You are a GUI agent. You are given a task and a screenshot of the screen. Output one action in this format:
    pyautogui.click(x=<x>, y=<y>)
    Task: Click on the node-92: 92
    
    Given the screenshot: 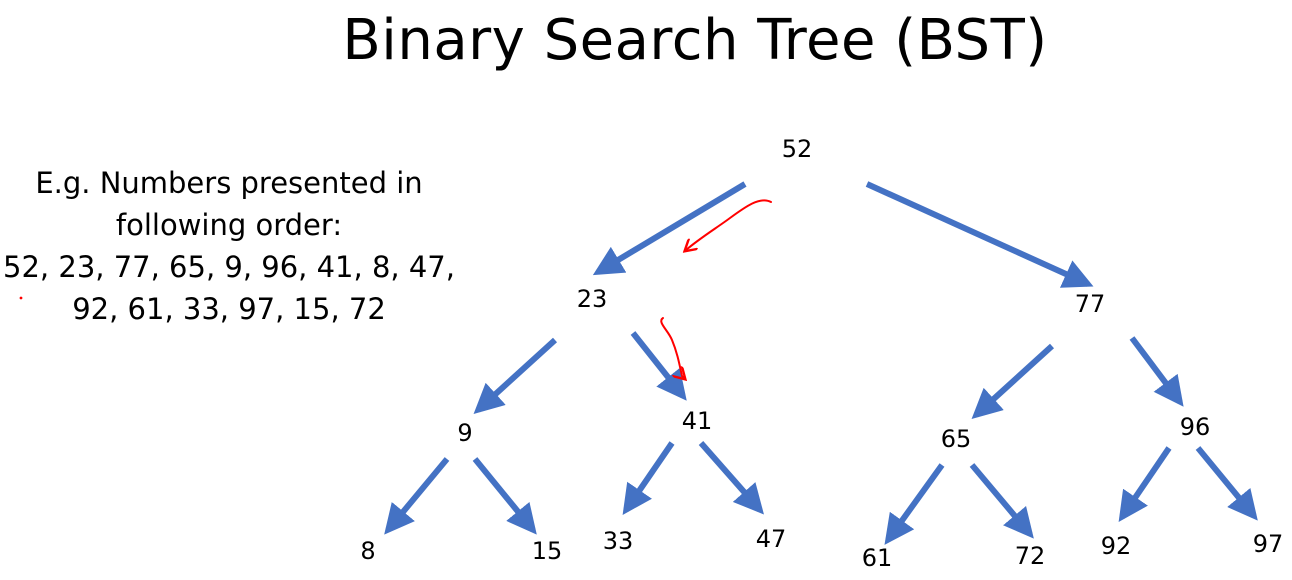 What is the action you would take?
    pyautogui.click(x=1116, y=546)
    